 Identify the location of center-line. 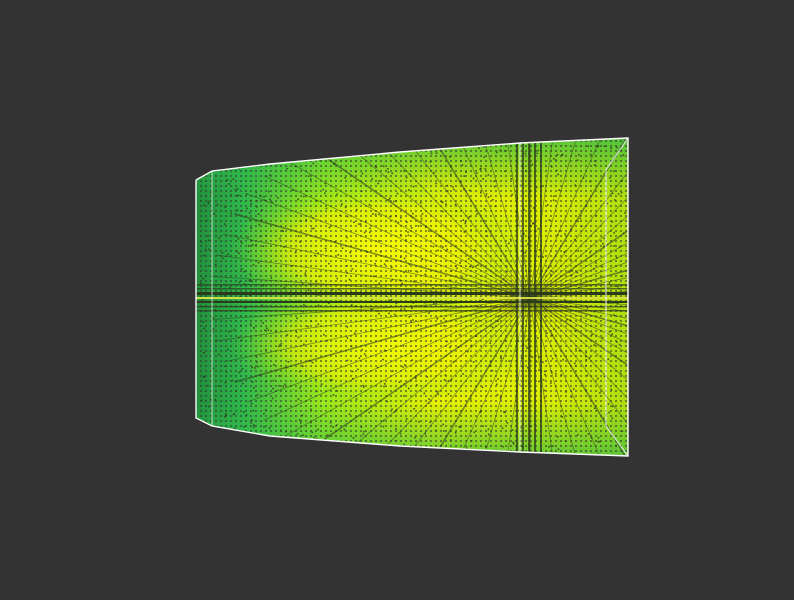
(412, 297).